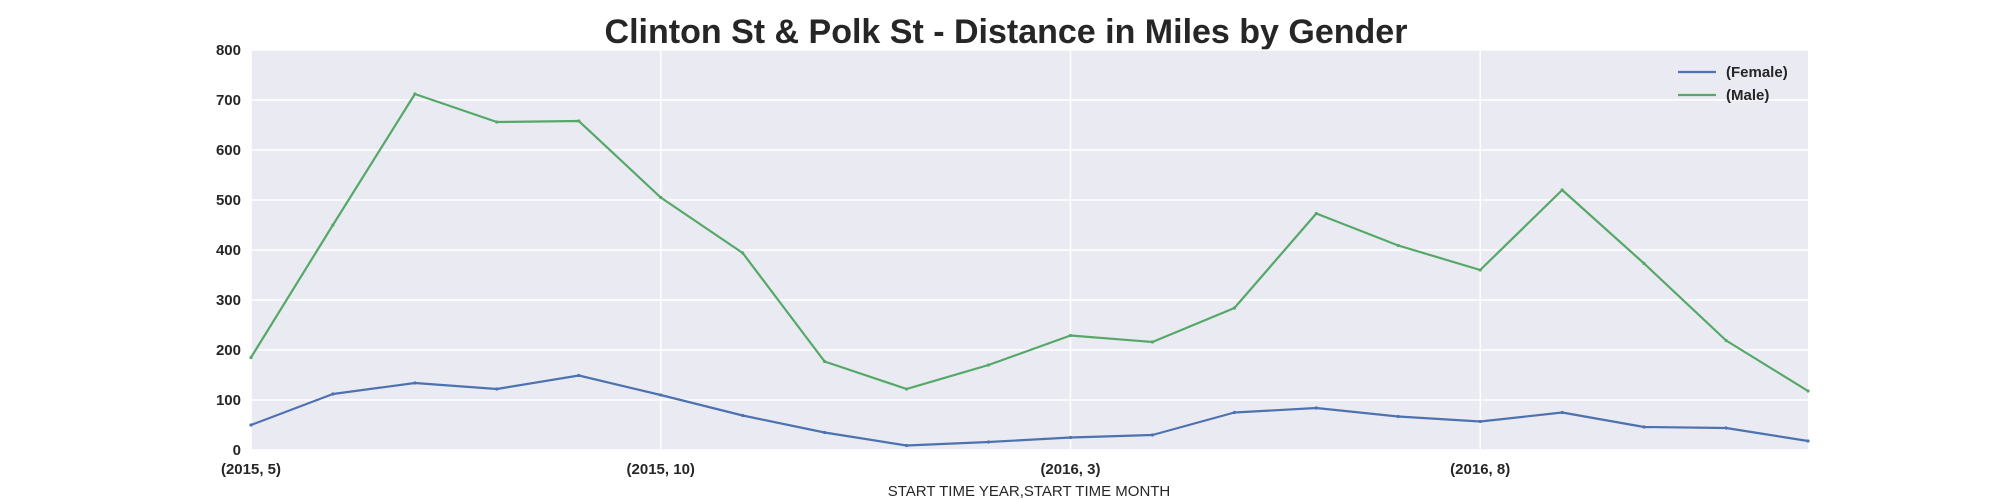 This screenshot has height=500, width=2000. Describe the element at coordinates (228, 150) in the screenshot. I see `y-tick-label: 600` at that location.